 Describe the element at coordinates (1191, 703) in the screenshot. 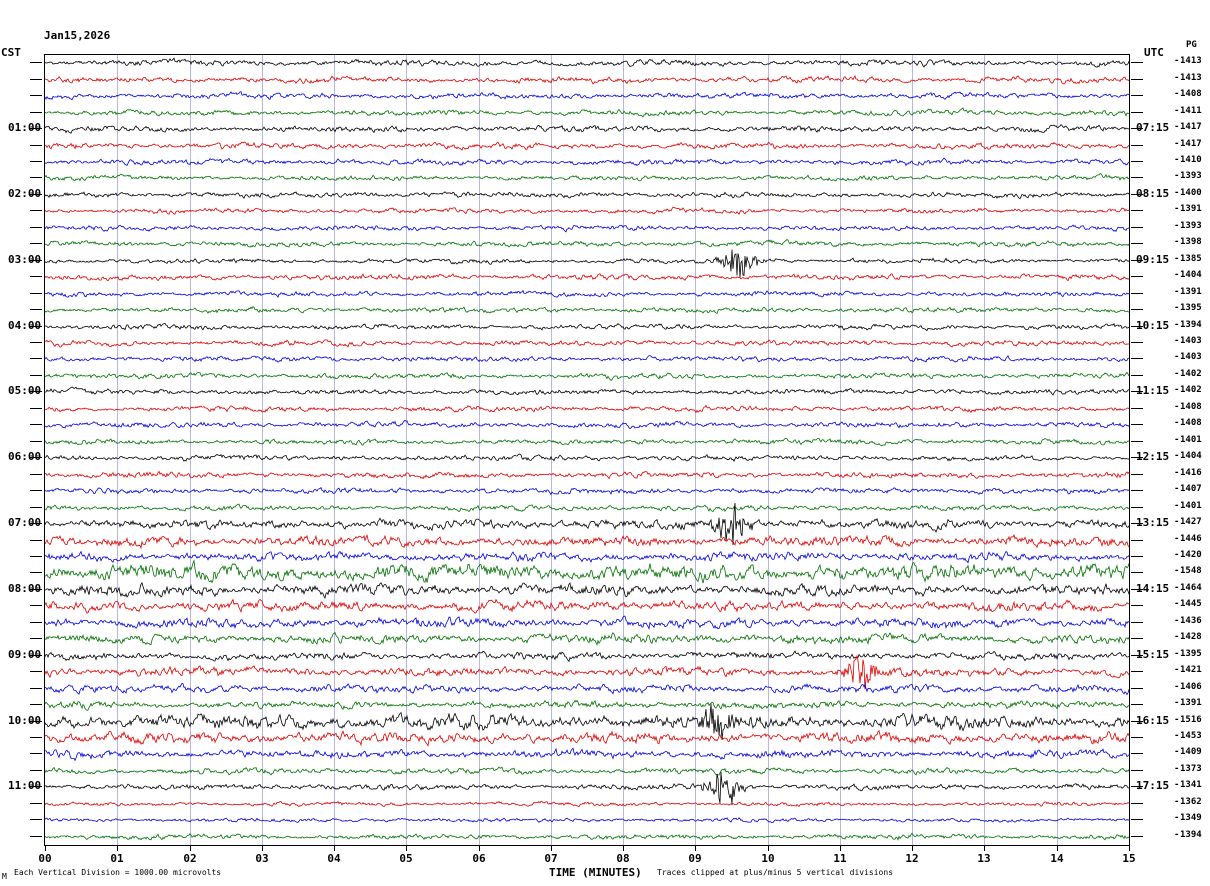

I see `amplitude-value: 1391` at that location.